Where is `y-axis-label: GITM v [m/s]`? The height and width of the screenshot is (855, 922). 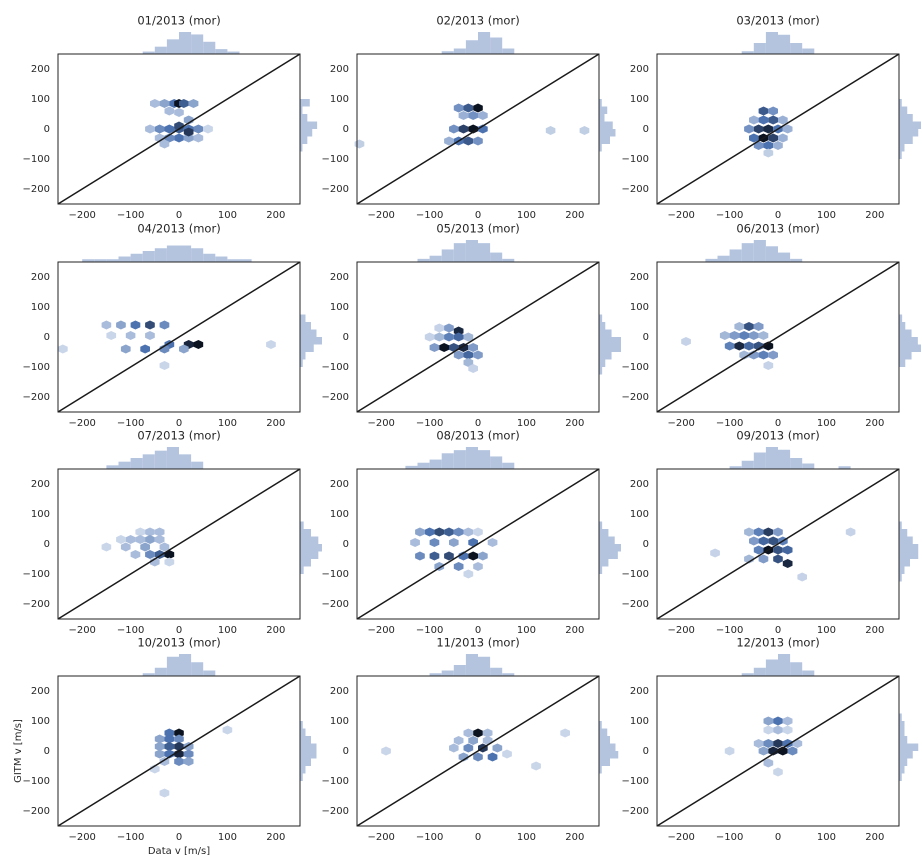
y-axis-label: GITM v [m/s] is located at coordinates (18, 751).